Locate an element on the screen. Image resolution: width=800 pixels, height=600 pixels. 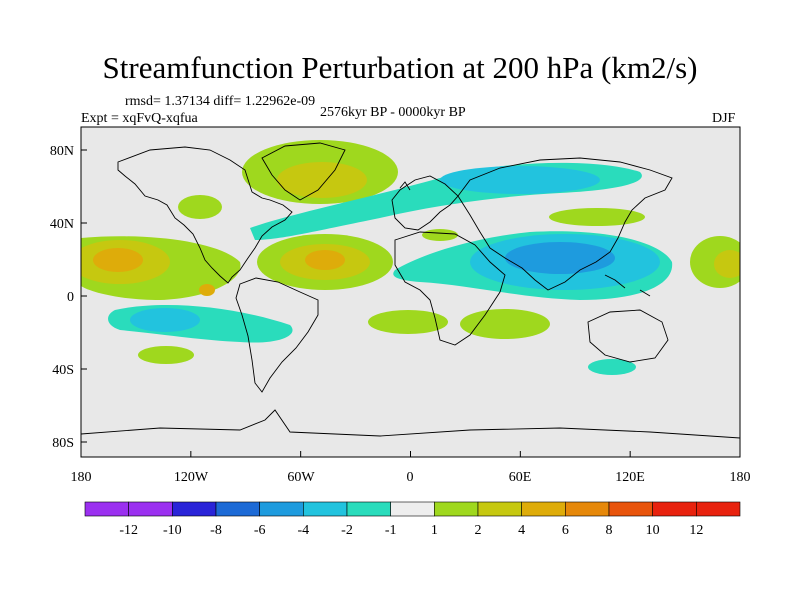
coast-europe is located at coordinates (425, 203).